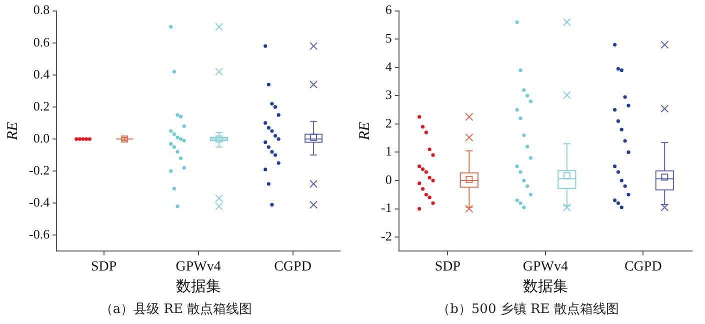 This screenshot has width=705, height=324. I want to click on y-tick-label: -0.4, so click(39, 202).